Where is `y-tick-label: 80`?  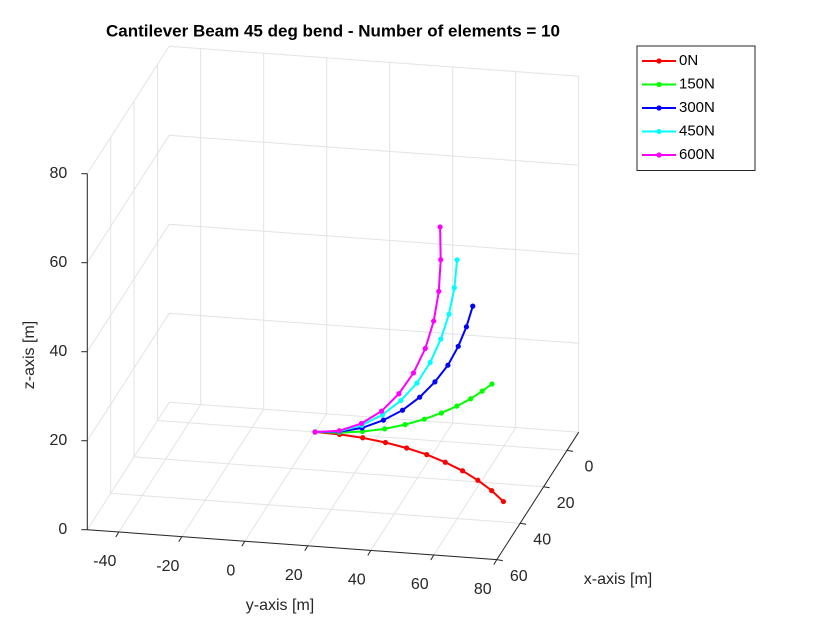 y-tick-label: 80 is located at coordinates (483, 589).